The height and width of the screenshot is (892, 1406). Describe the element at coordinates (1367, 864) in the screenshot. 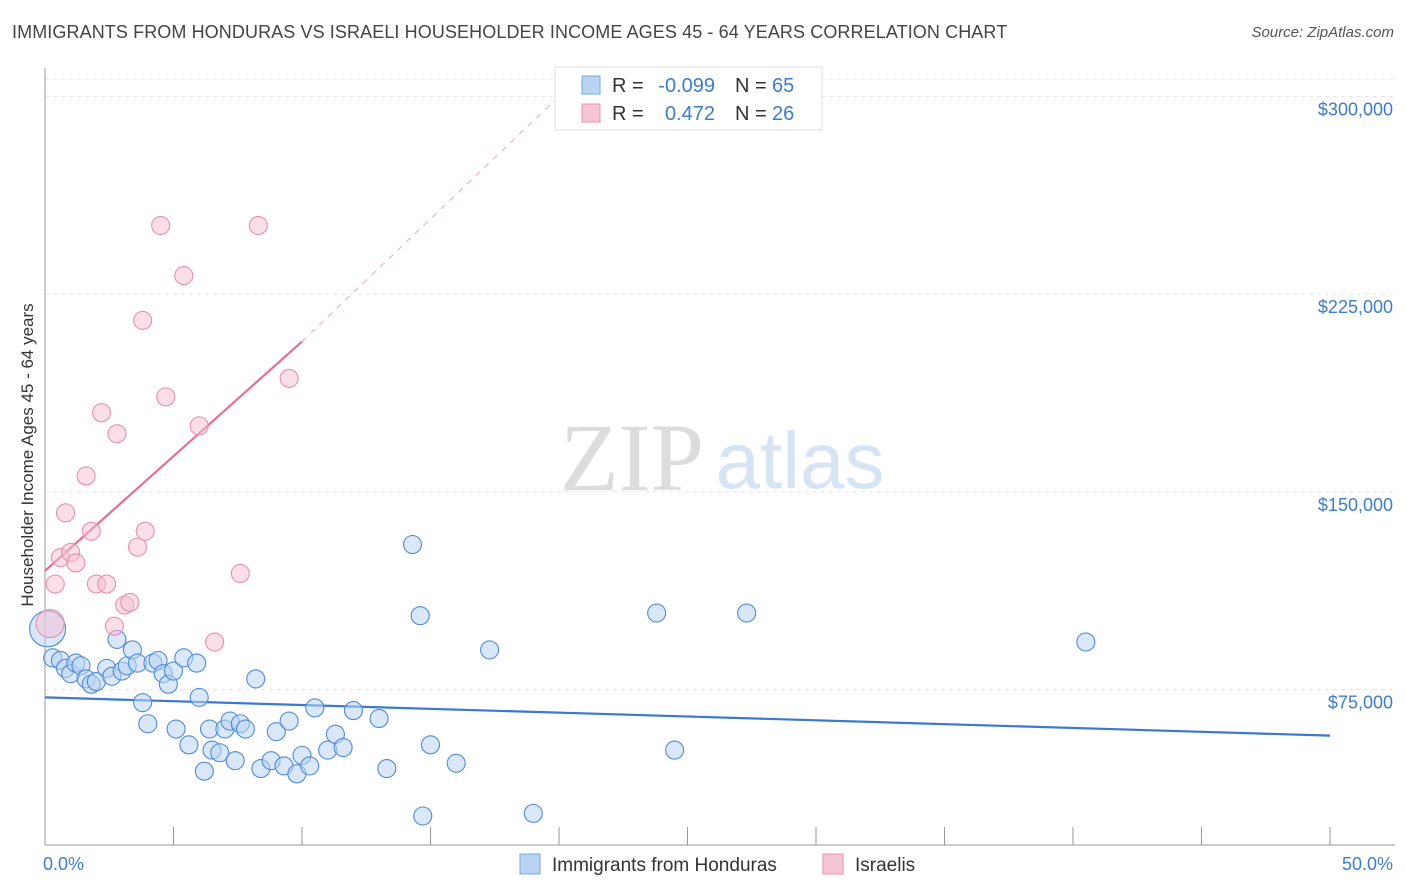

I see `x-tick-label-max: 50.0%` at that location.